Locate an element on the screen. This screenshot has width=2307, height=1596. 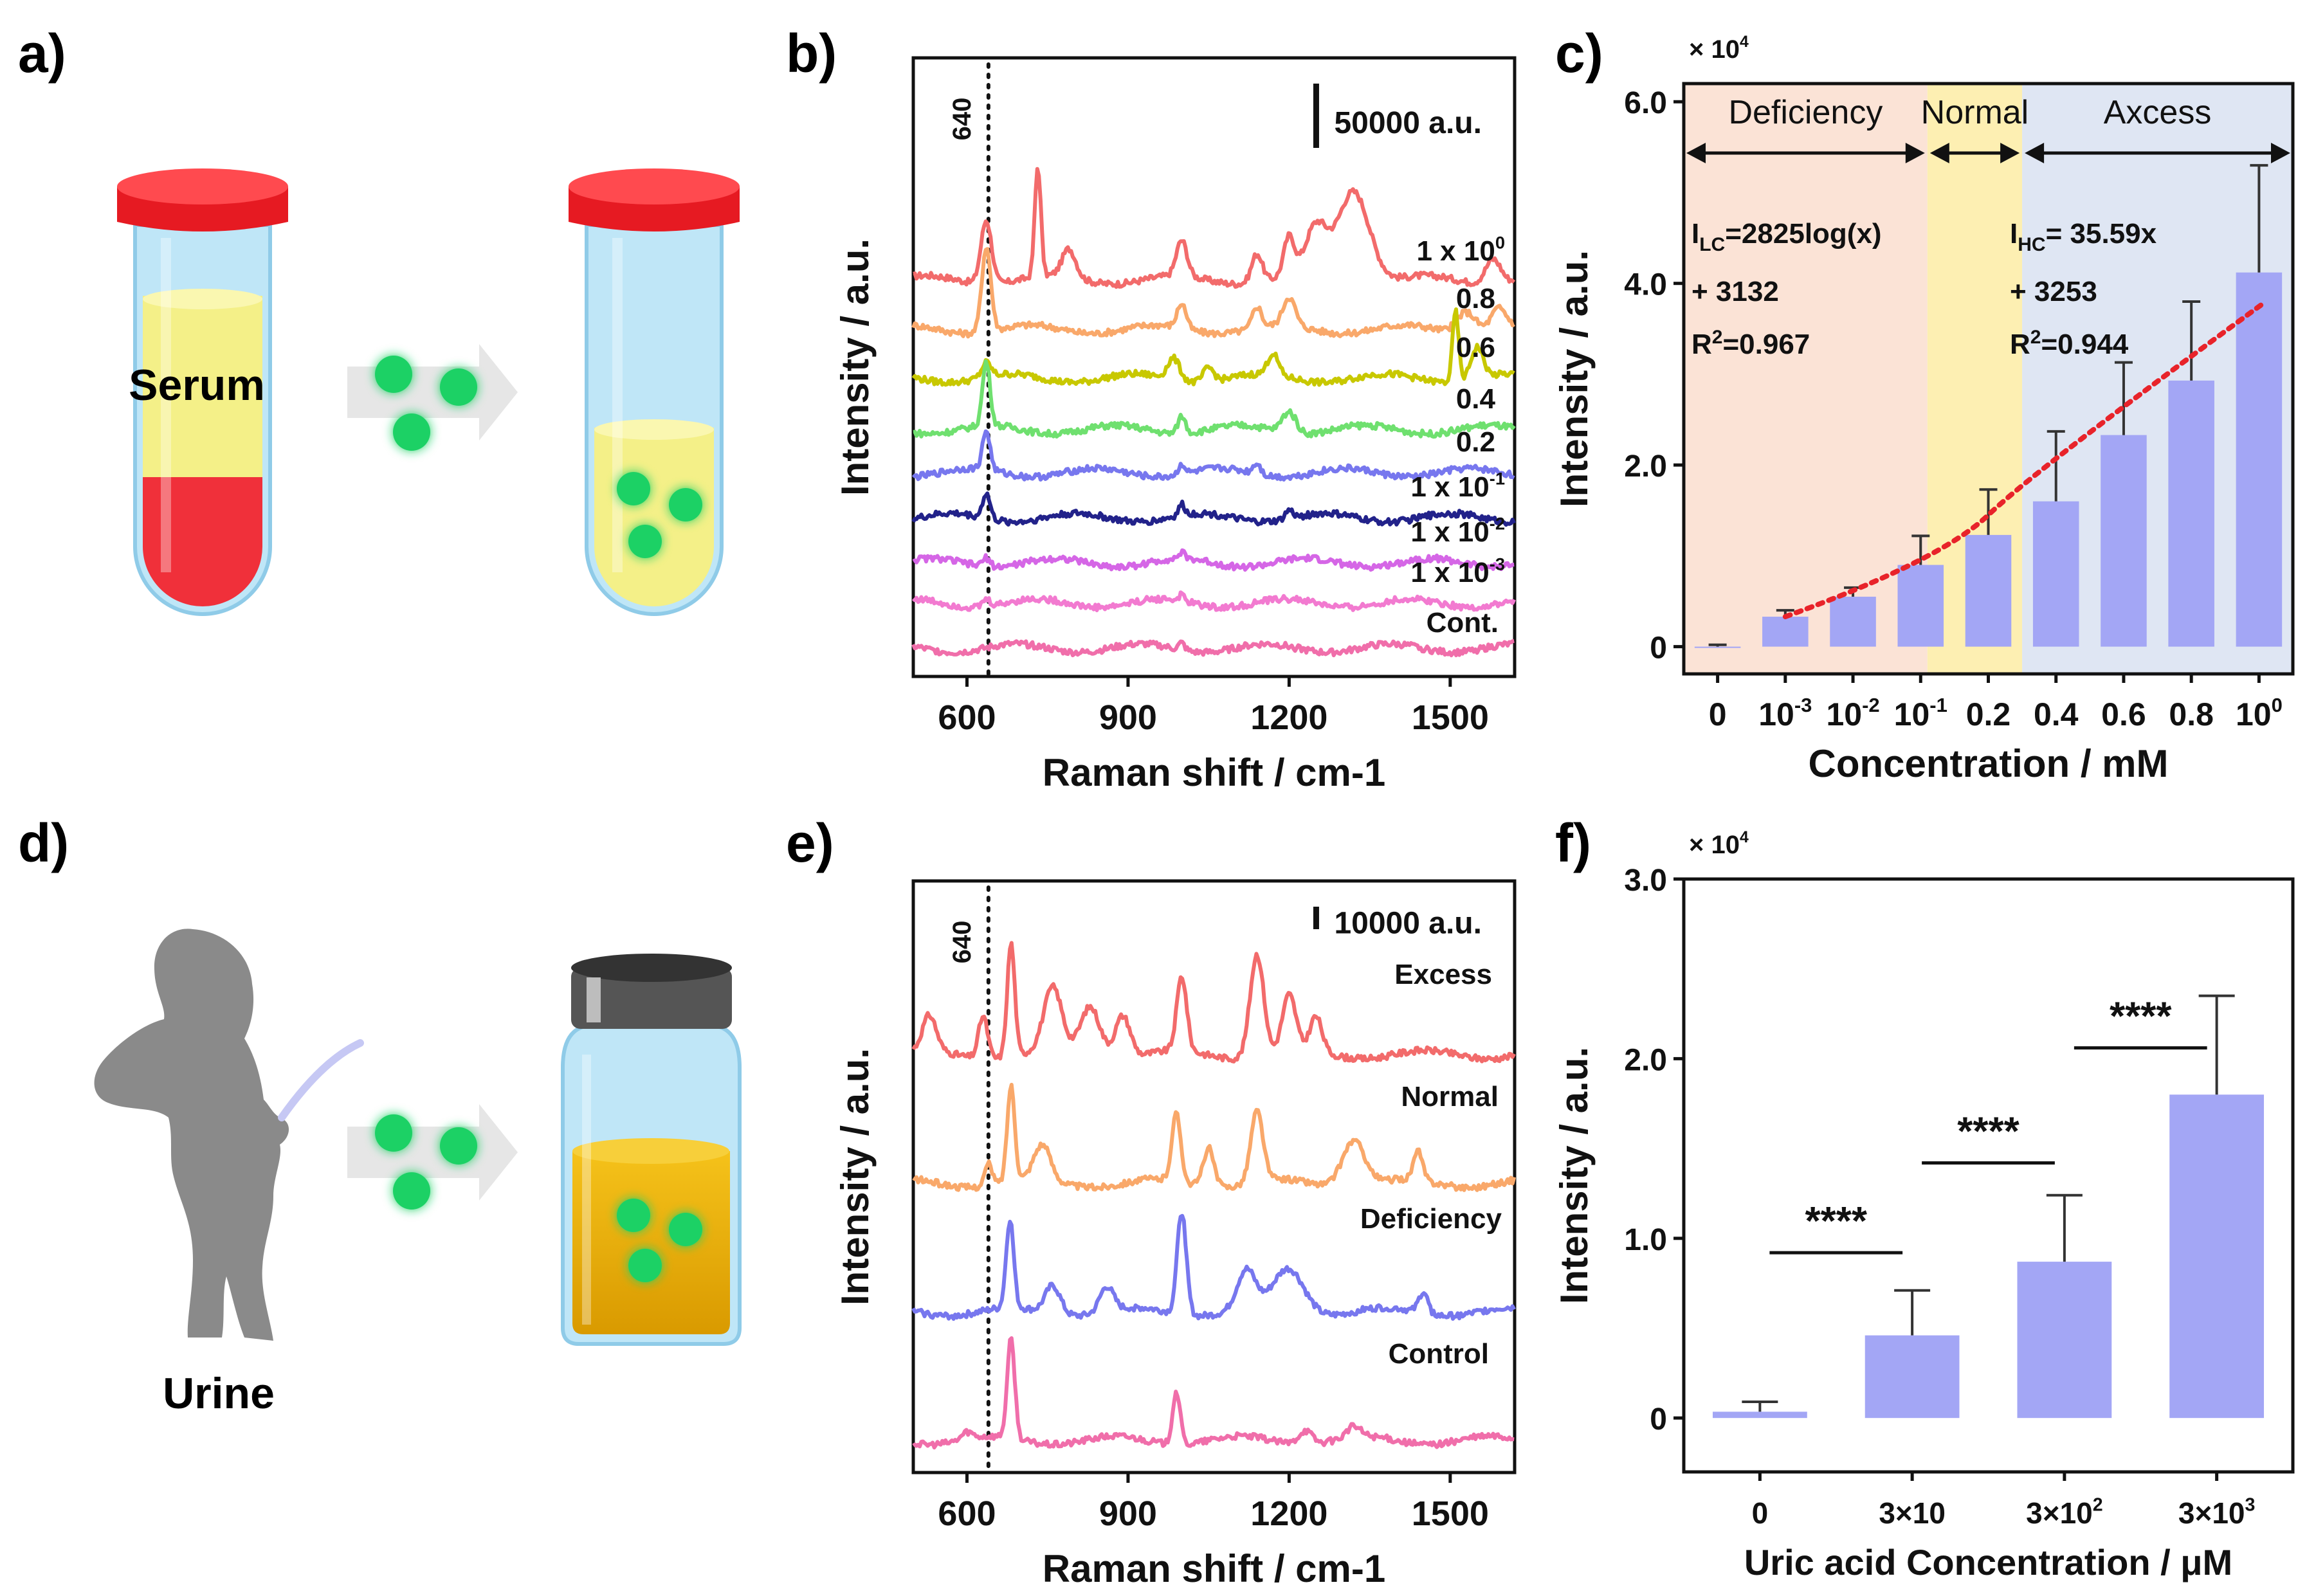
series-label-exp: -1 is located at coordinates (1497, 479).